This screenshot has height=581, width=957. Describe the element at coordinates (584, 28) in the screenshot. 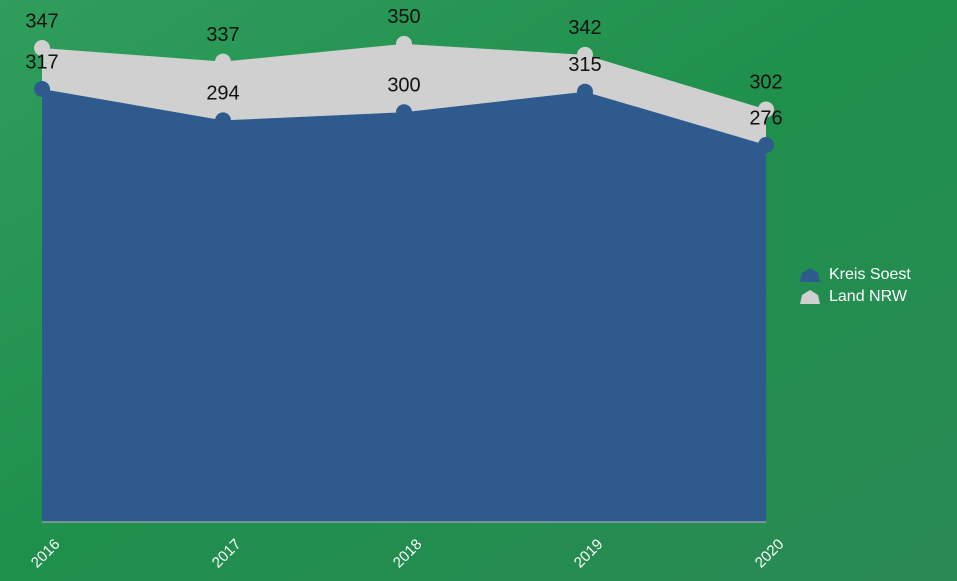

I see `data-label: 342` at that location.